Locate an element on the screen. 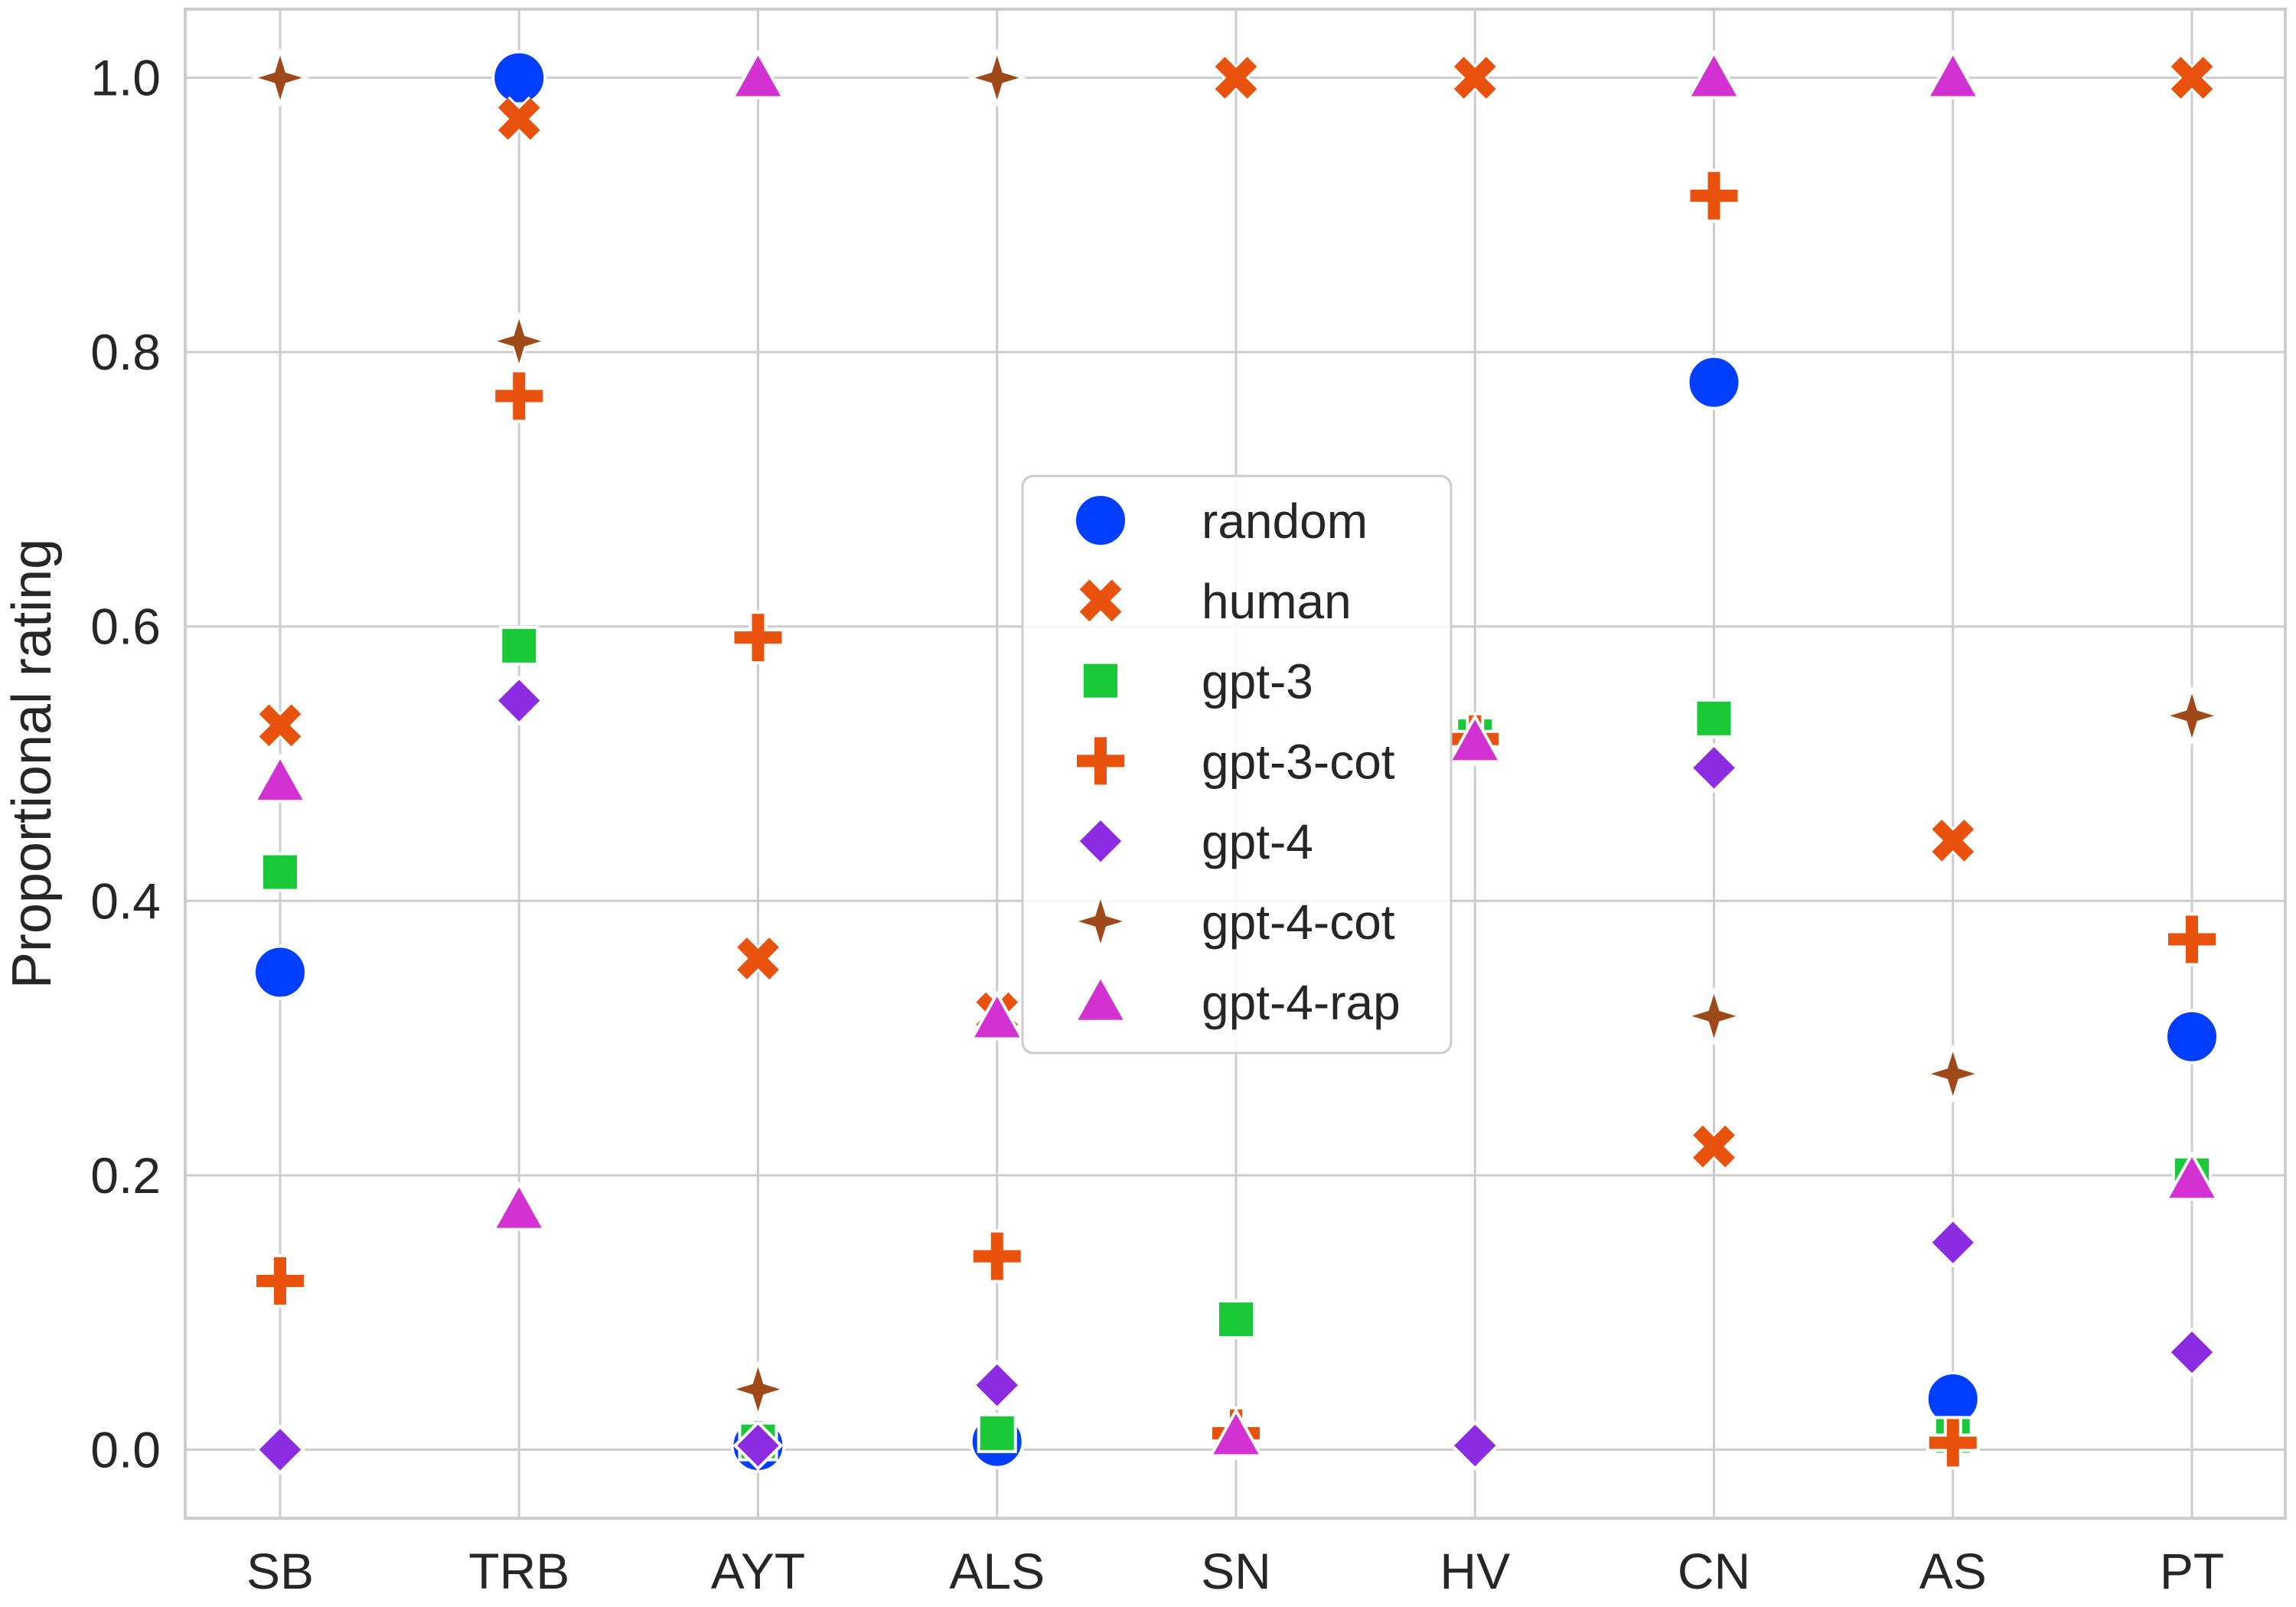 Image resolution: width=2296 pixels, height=1607 pixels. data-point-gpt-4-rap-AS is located at coordinates (1953, 74).